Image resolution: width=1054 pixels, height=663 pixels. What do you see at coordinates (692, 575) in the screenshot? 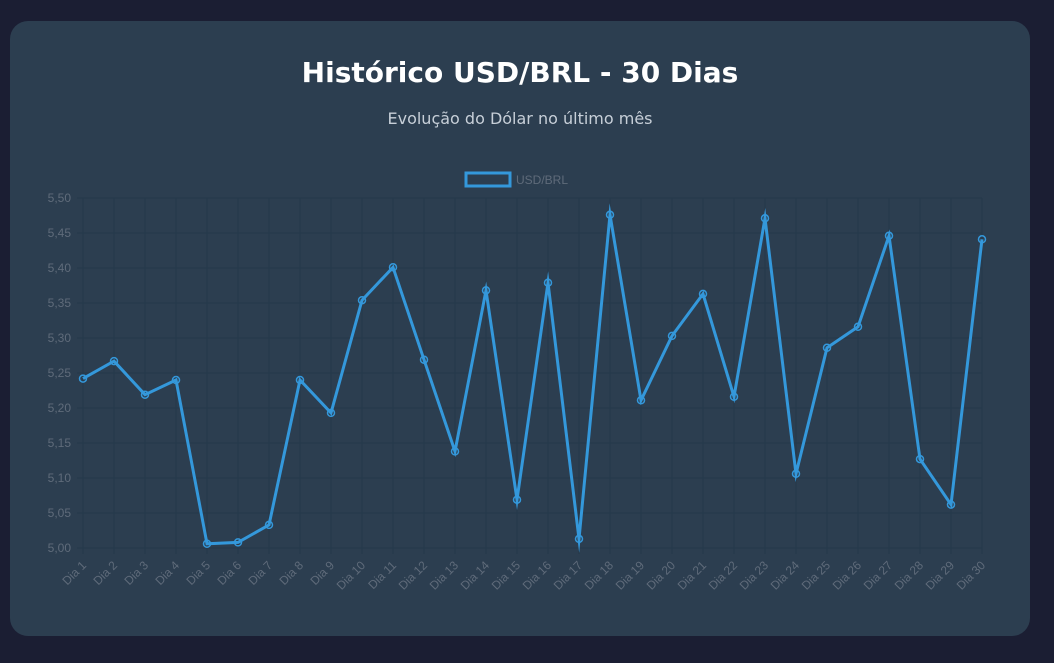
I see `x-tick-label: Dia 21` at bounding box center [692, 575].